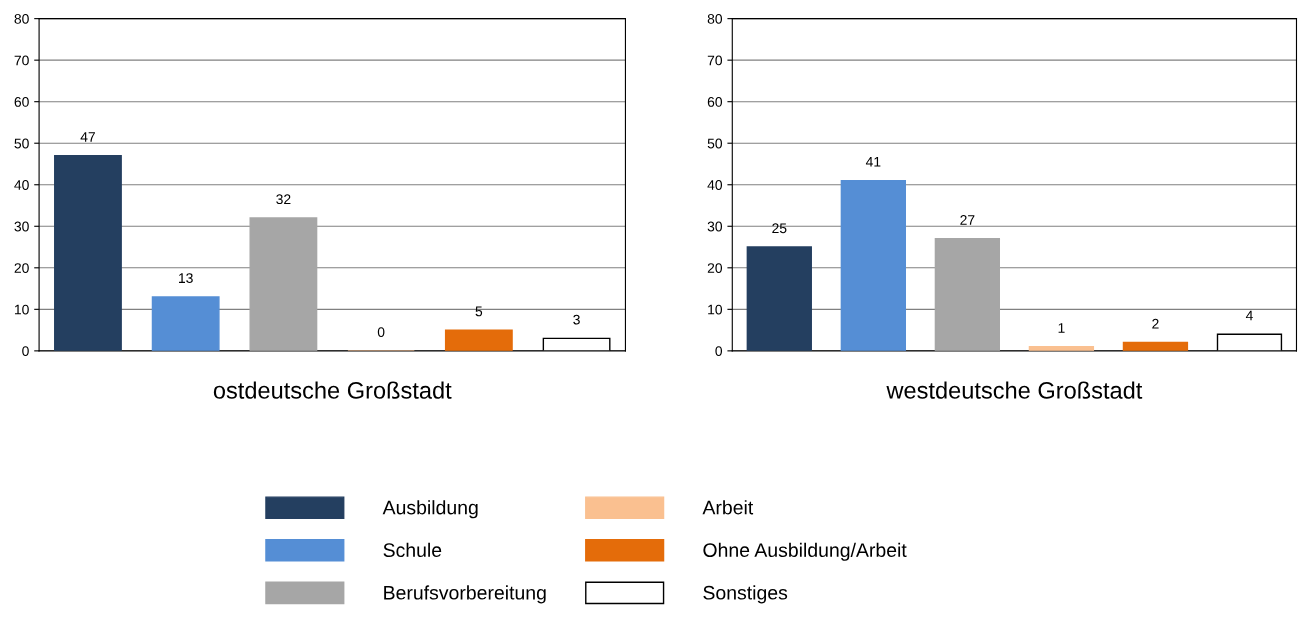  Describe the element at coordinates (412, 550) in the screenshot. I see `legend-label: Schule` at that location.